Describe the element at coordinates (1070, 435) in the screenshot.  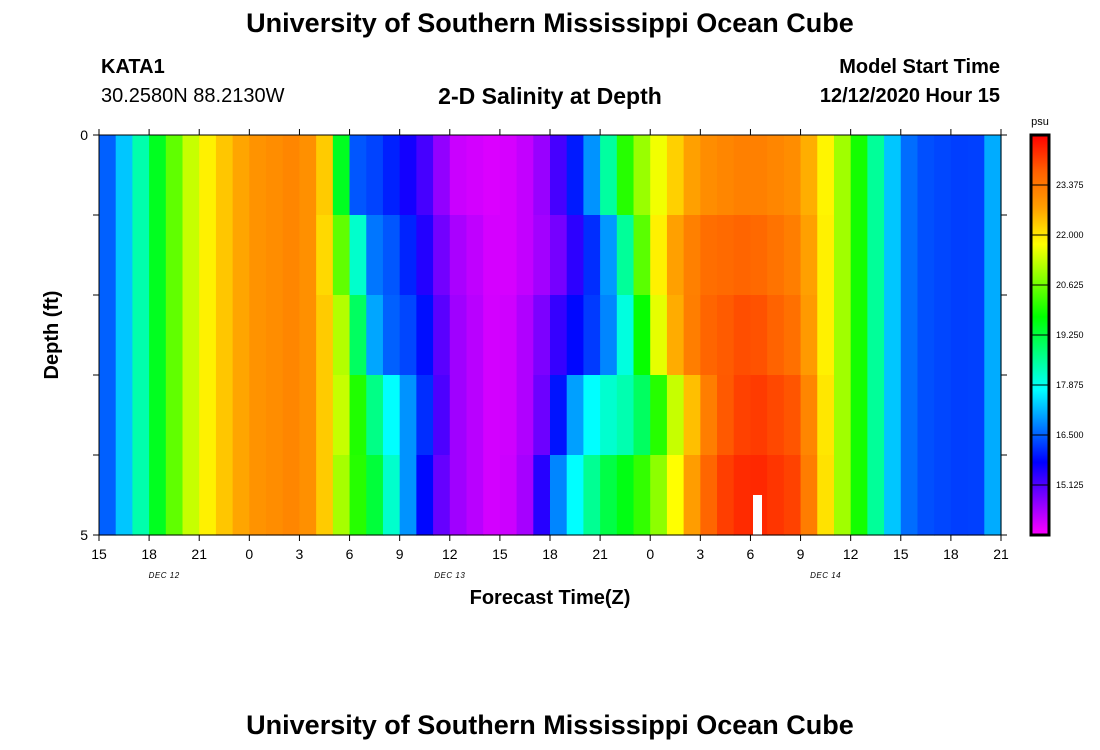
I see `colorbar-tick-label: 16.500` at that location.